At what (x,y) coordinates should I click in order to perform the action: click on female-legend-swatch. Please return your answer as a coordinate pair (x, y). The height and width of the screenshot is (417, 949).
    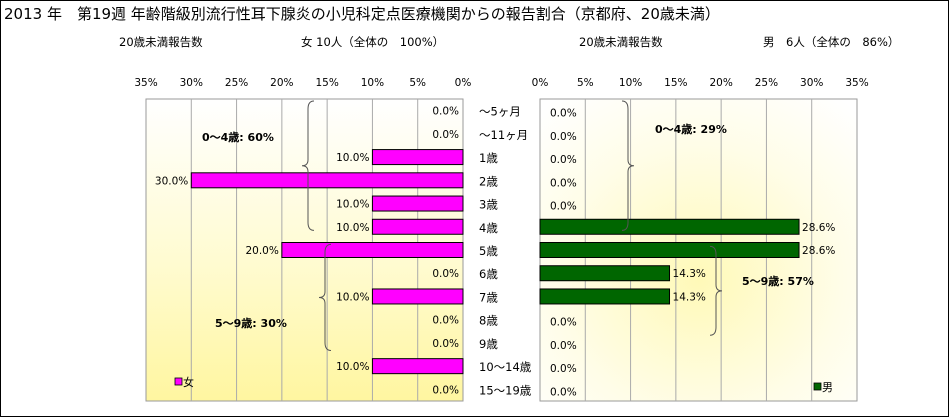
    Looking at the image, I should click on (178, 381).